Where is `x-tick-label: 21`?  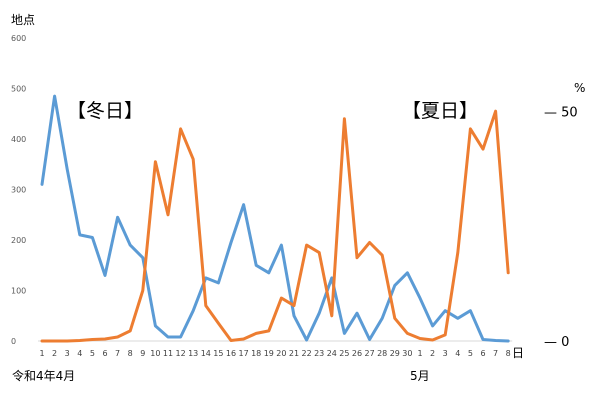
x-tick-label: 21 is located at coordinates (294, 353).